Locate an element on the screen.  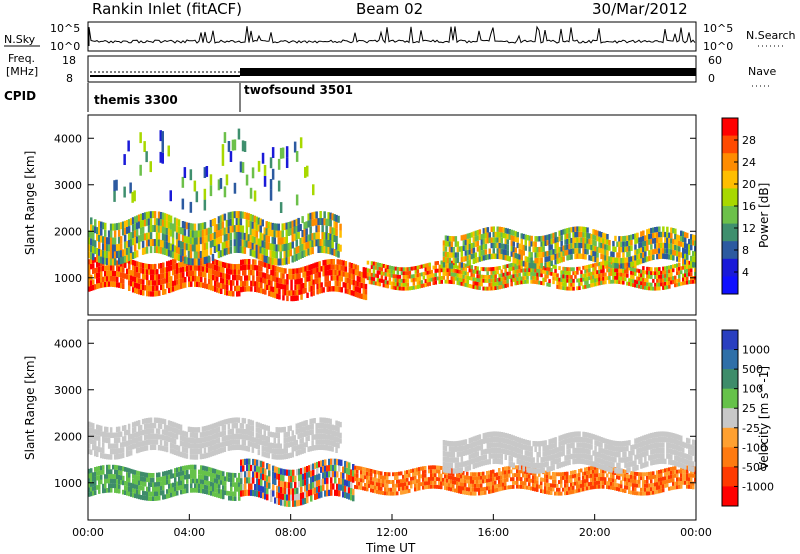
cpid-panel: CPID themis 3300 twofsound 3501 is located at coordinates (178, 97).